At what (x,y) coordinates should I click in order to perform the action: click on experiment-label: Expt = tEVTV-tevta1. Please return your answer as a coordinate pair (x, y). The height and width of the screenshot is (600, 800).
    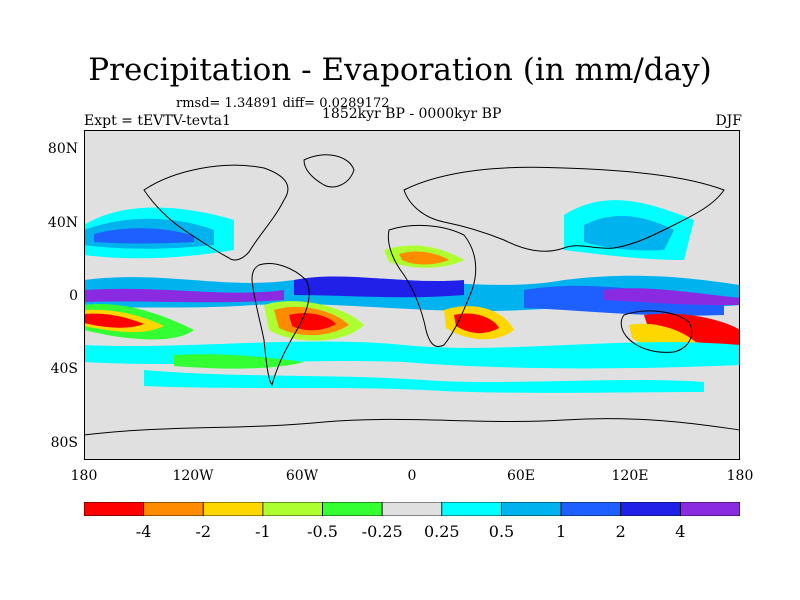
    Looking at the image, I should click on (157, 121).